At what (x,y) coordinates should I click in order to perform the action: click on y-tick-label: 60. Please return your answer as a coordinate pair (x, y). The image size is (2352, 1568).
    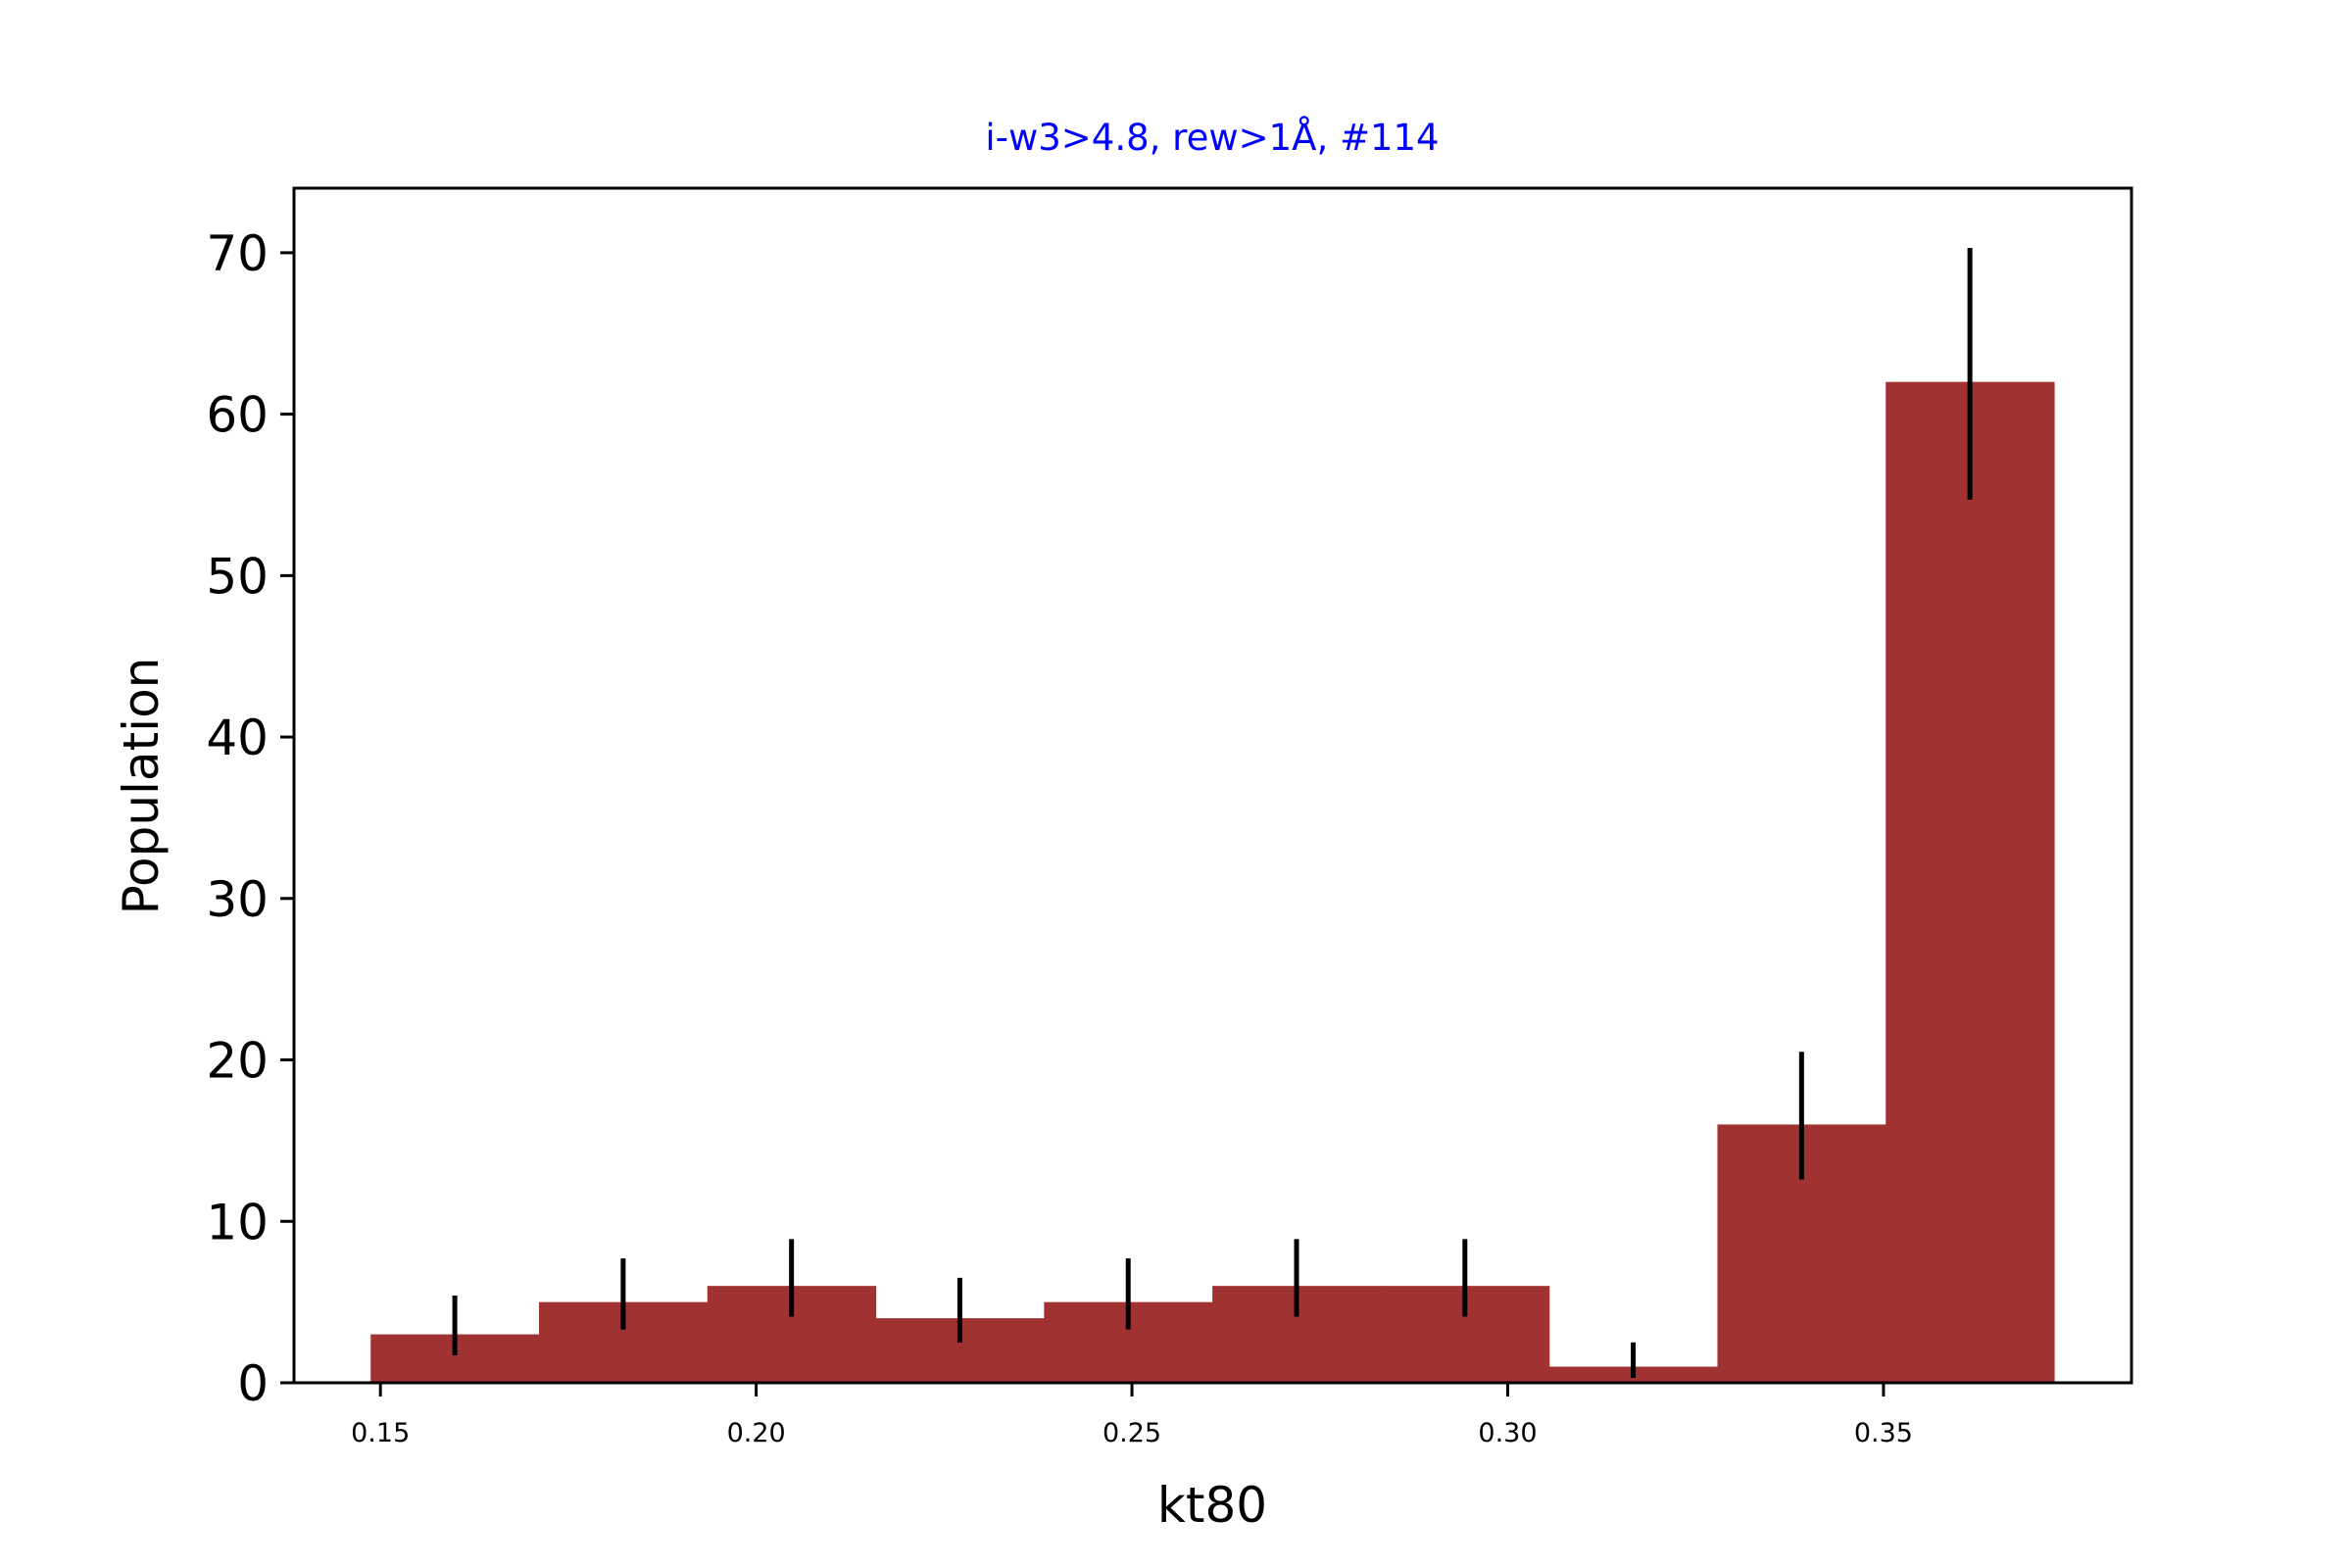
    Looking at the image, I should click on (237, 415).